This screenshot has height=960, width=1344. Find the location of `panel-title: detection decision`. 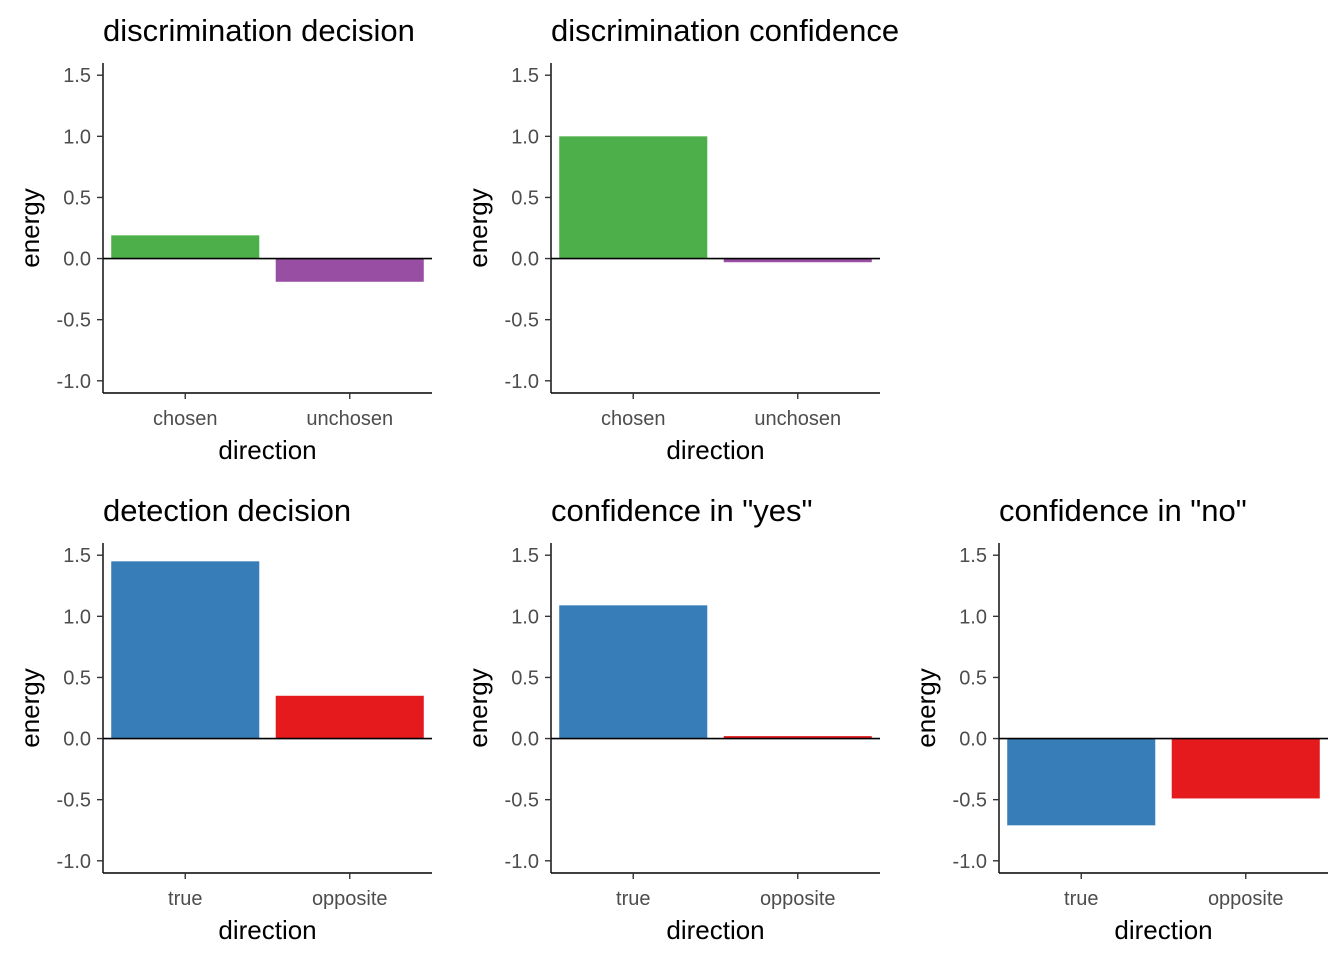

panel-title: detection decision is located at coordinates (227, 510).